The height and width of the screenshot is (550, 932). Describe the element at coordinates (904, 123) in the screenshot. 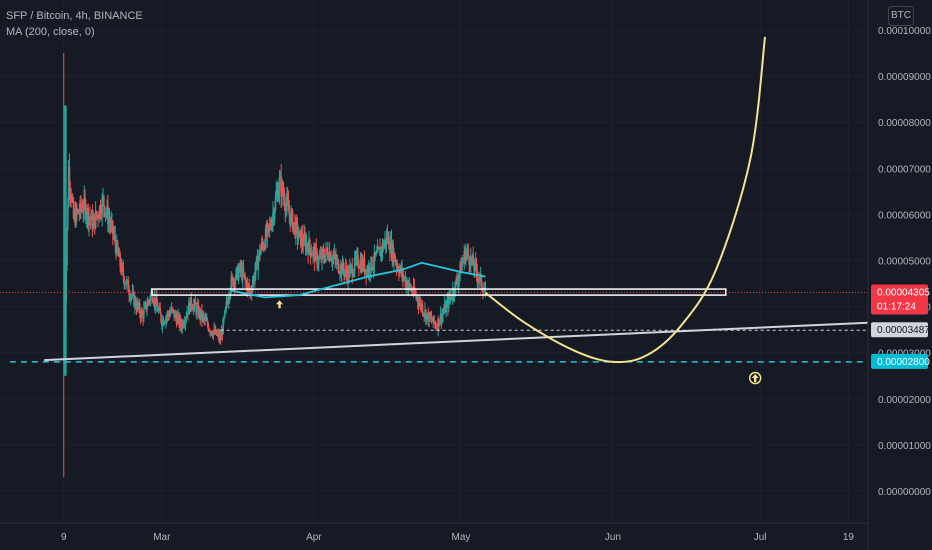

I see `y-tick-label: 0.00008000` at that location.